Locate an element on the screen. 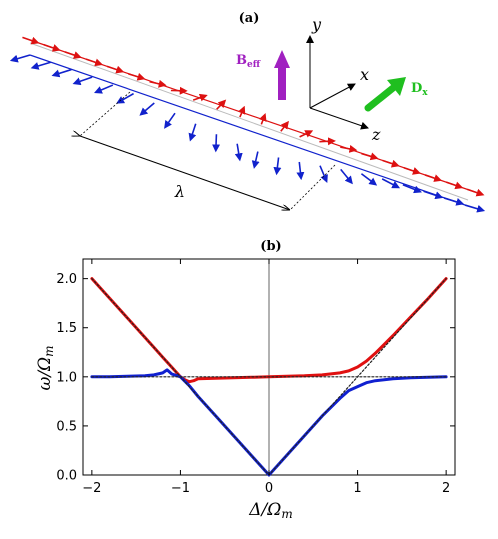 This screenshot has width=498, height=539. lambda-dimension-arrow is located at coordinates (185, 173).